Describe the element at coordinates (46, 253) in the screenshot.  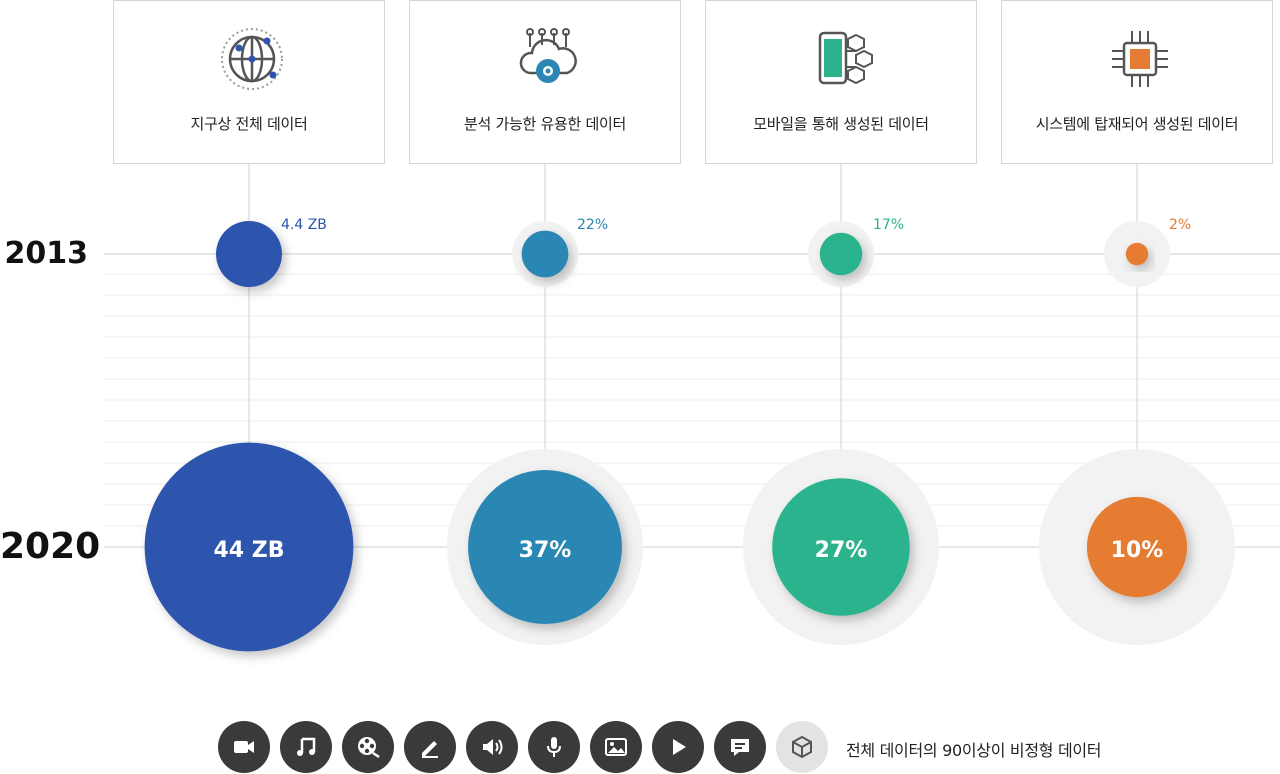
I see `year-label-2013: 2013` at that location.